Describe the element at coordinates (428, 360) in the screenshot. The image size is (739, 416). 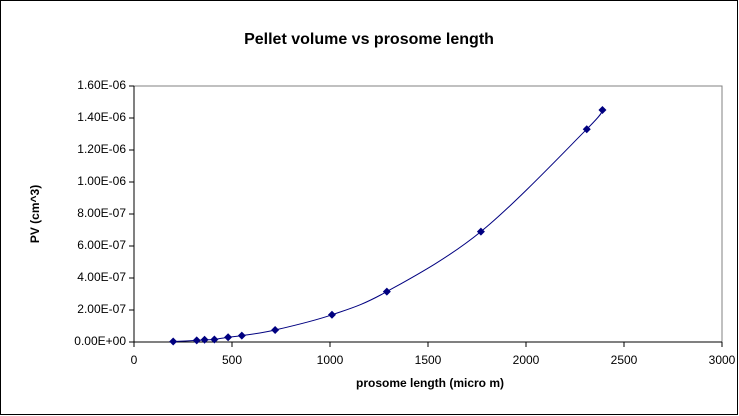
I see `x-tick-label: 1500` at that location.